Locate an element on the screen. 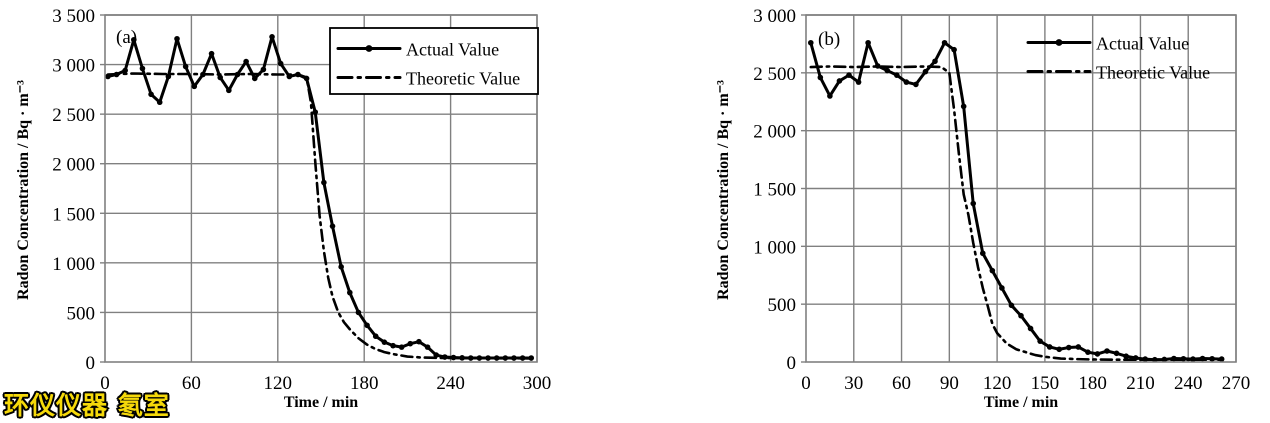 This screenshot has height=423, width=1270. panel-label-b: (b) is located at coordinates (829, 39).